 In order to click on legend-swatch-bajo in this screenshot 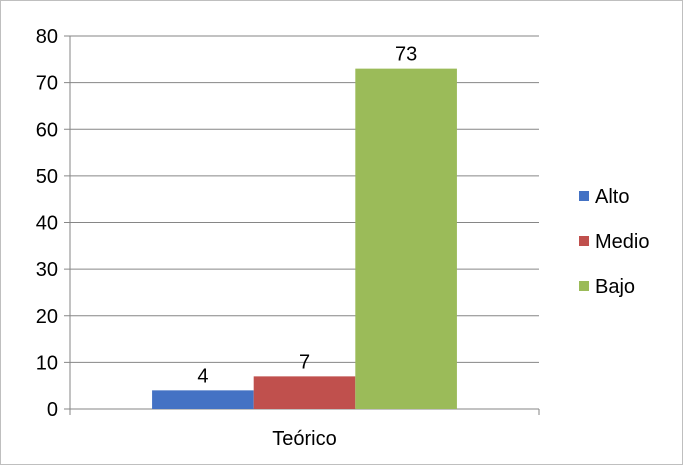, I will do `click(584, 286)`.